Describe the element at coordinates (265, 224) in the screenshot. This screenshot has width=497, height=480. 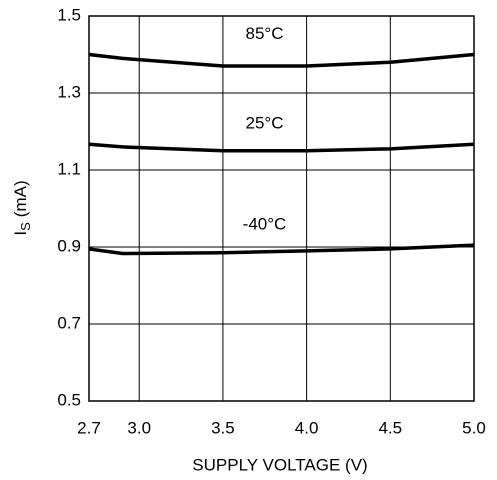
I see `series-label: -40°C` at that location.